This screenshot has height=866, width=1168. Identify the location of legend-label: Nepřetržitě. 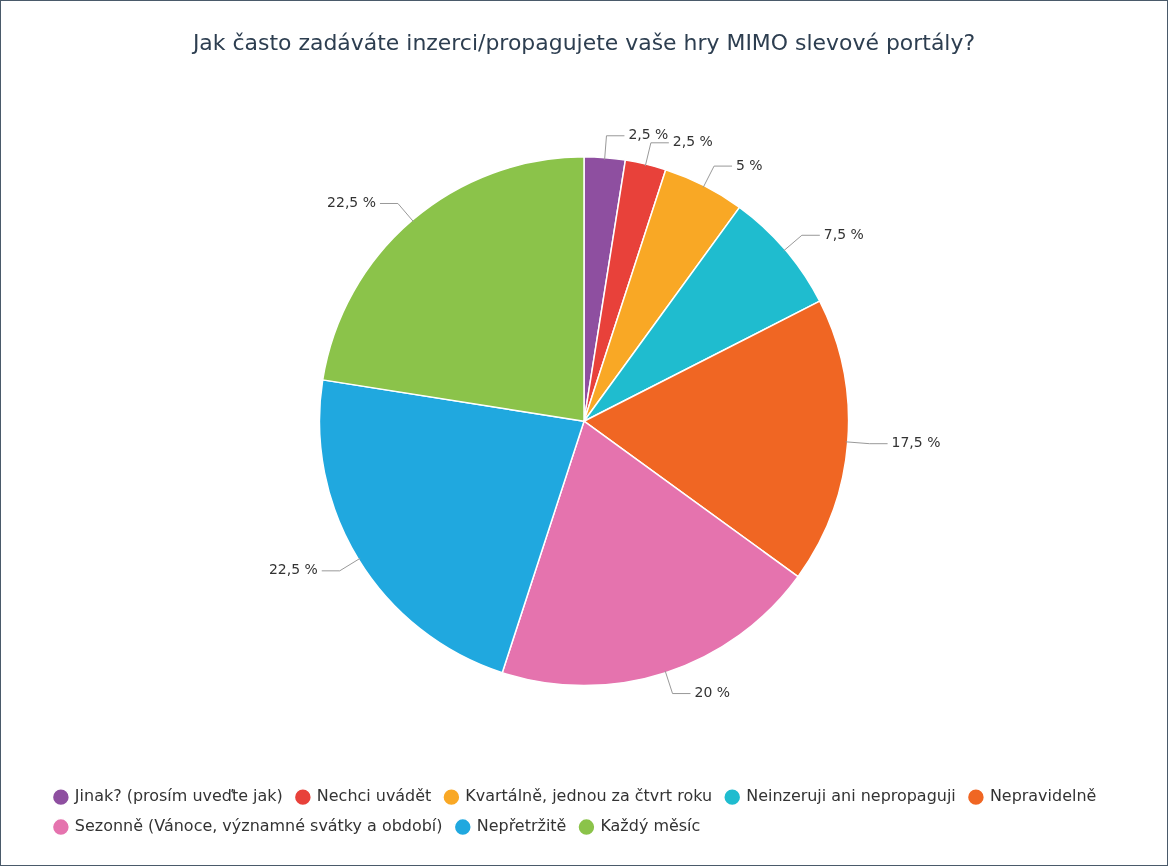
(521, 826).